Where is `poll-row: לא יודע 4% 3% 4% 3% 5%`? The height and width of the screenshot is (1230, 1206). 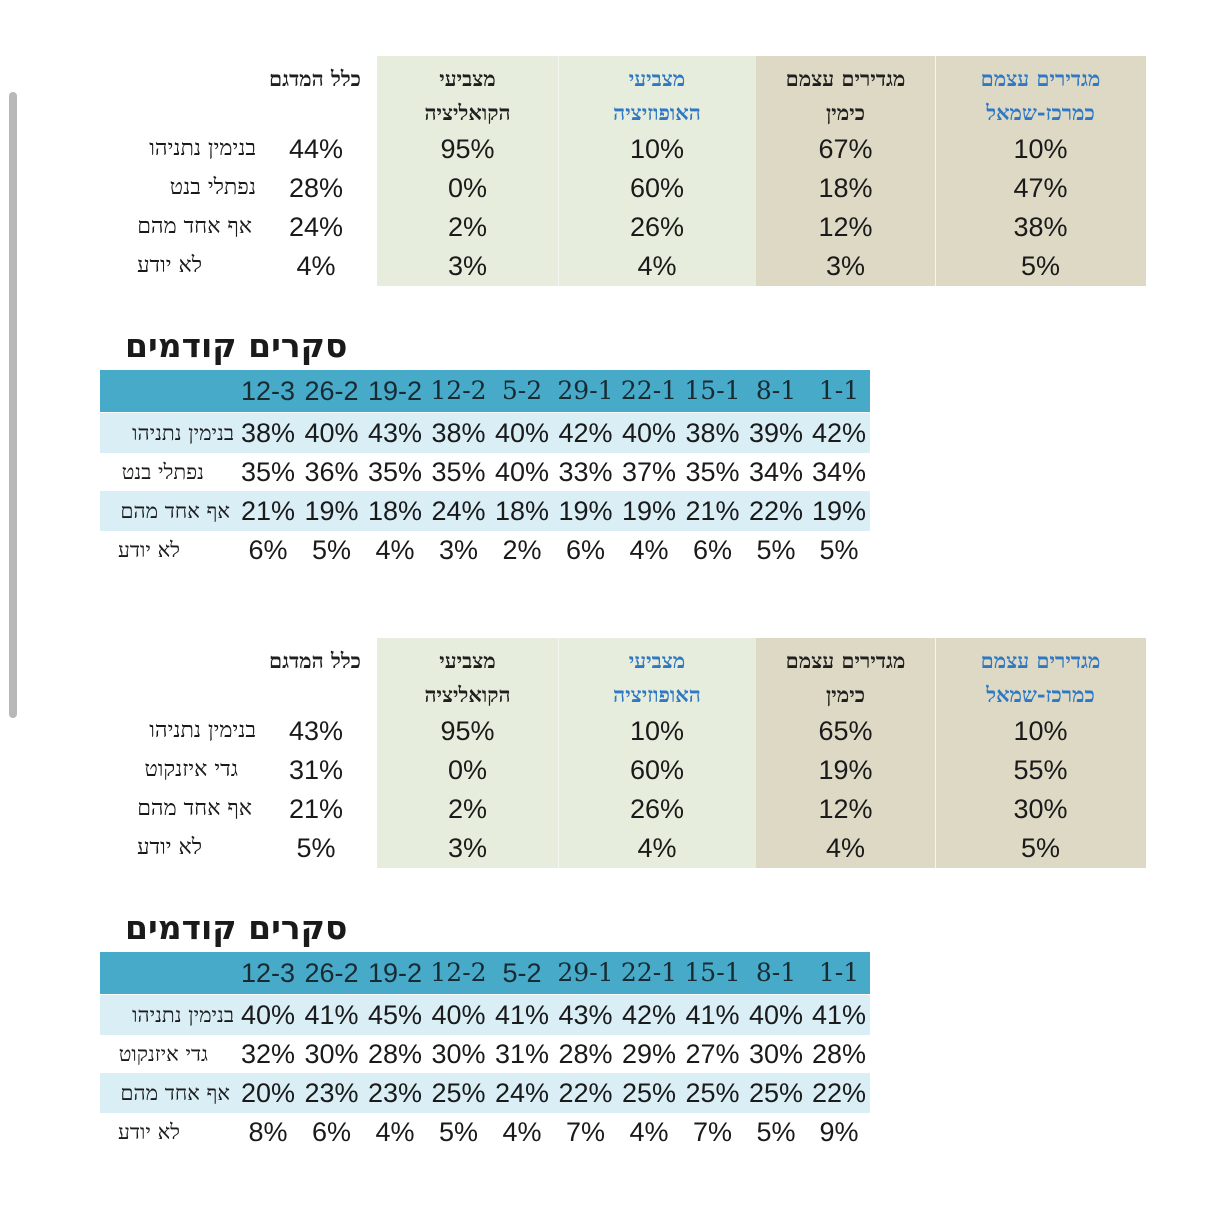
poll-row: לא יודע 4% 3% 4% 3% 5% is located at coordinates (603, 266).